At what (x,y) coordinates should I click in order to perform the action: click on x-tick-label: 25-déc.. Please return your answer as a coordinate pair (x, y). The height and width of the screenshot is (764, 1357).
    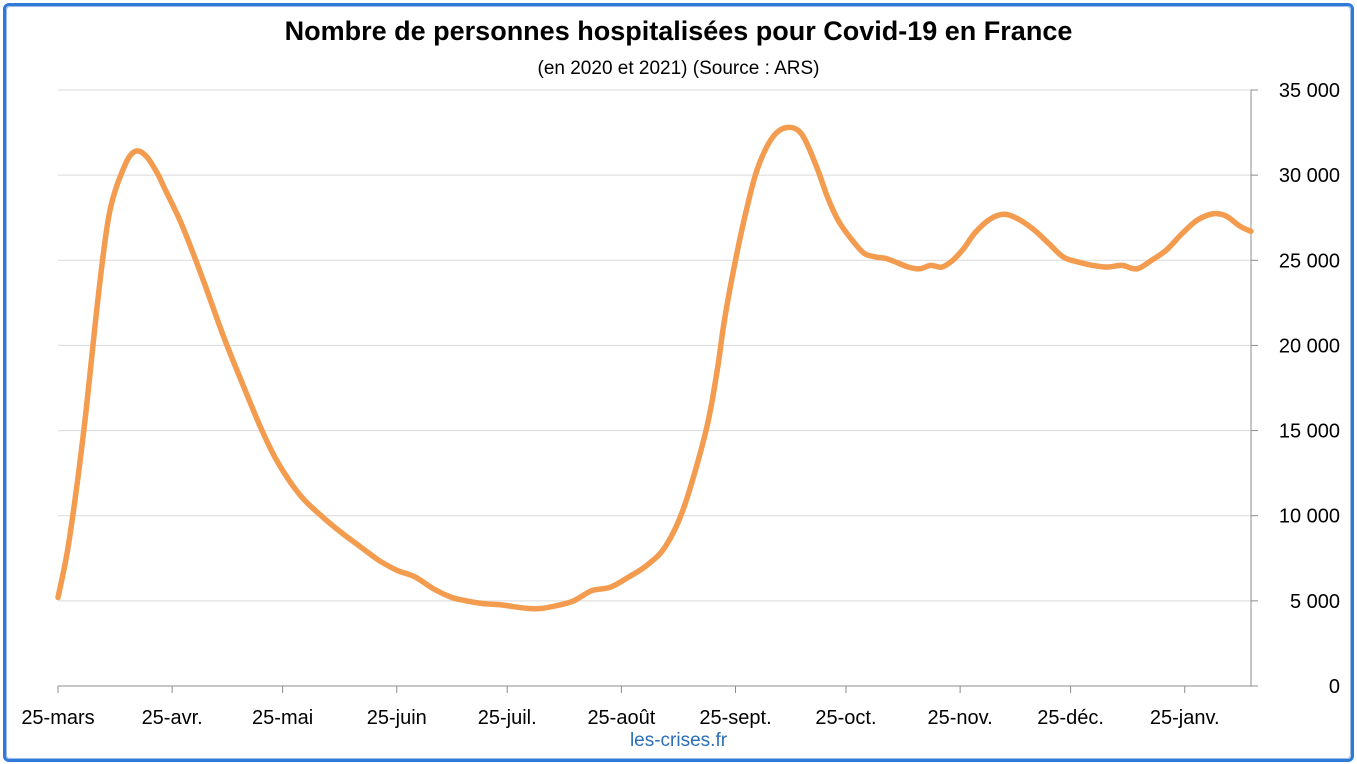
    Looking at the image, I should click on (1070, 718).